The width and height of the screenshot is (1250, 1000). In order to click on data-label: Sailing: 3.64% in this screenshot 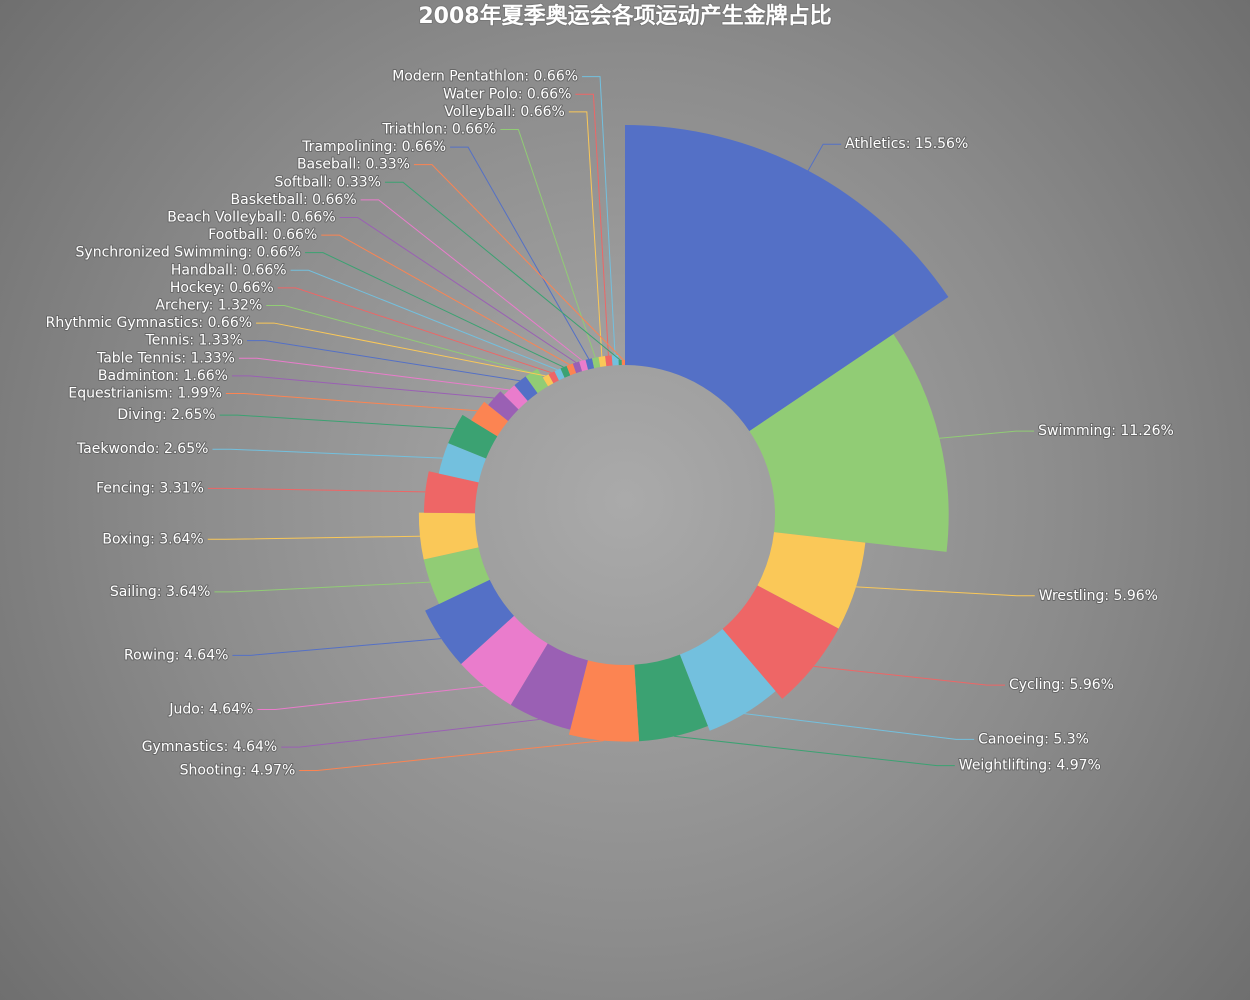, I will do `click(160, 592)`.